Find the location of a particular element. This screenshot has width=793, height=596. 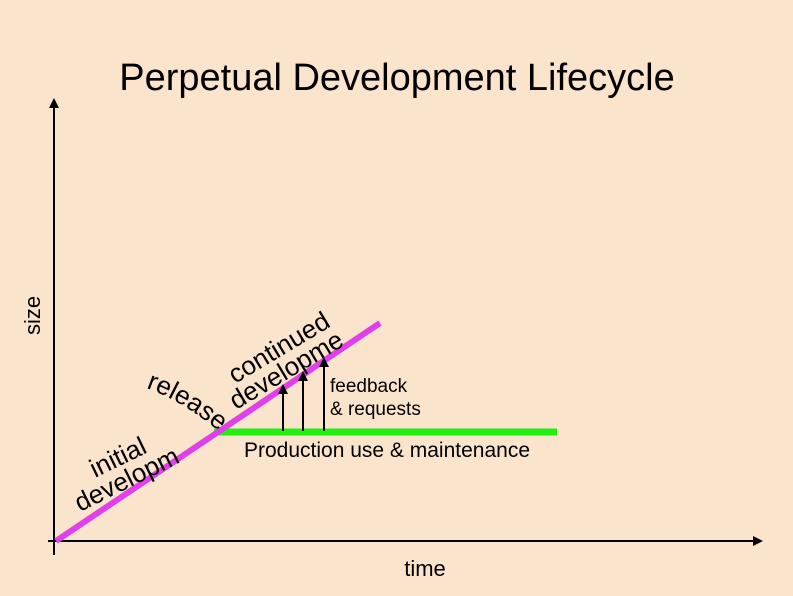

feedback-label: feedback is located at coordinates (369, 386).